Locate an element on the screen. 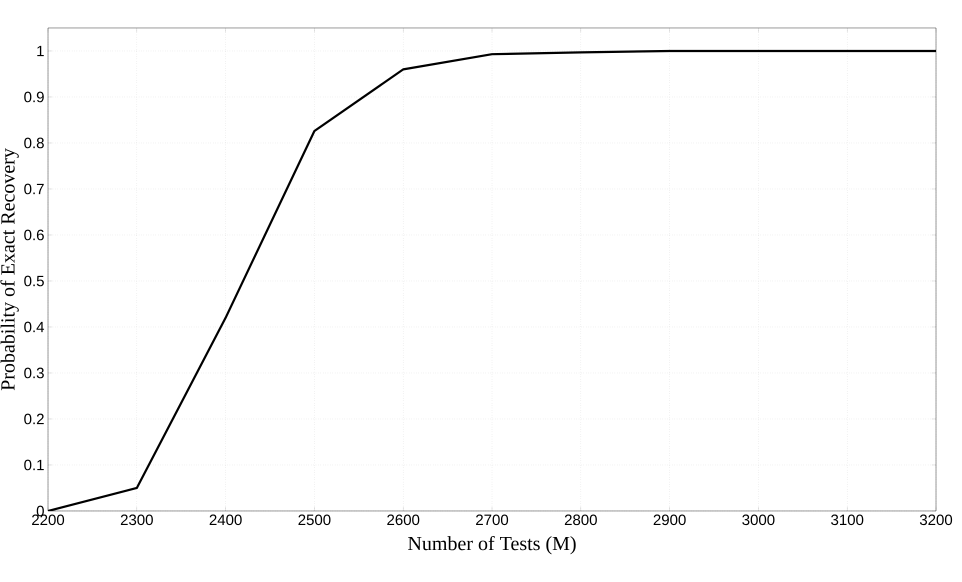 This screenshot has width=962, height=582. x-tick-label: 2300 is located at coordinates (136, 520).